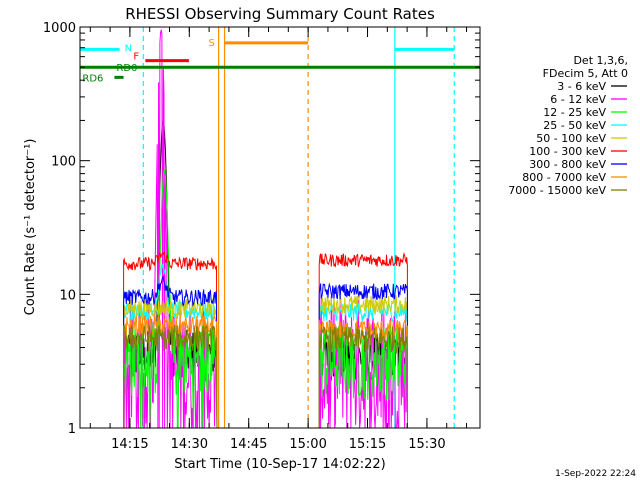 This screenshot has width=640, height=484. What do you see at coordinates (585, 73) in the screenshot?
I see `legend-header-1: FDecim 5, Att 0` at bounding box center [585, 73].